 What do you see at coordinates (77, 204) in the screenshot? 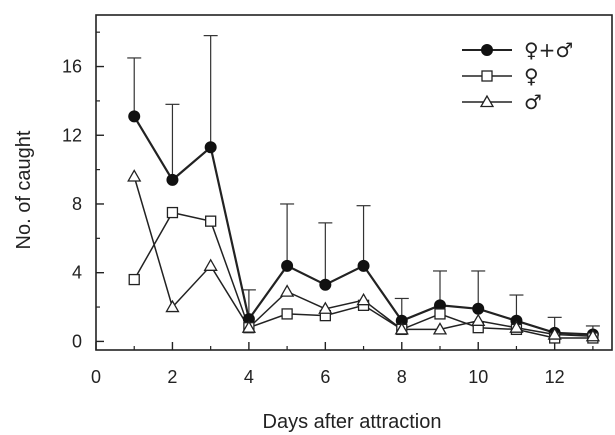
I see `y-tick-label: 8` at bounding box center [77, 204].